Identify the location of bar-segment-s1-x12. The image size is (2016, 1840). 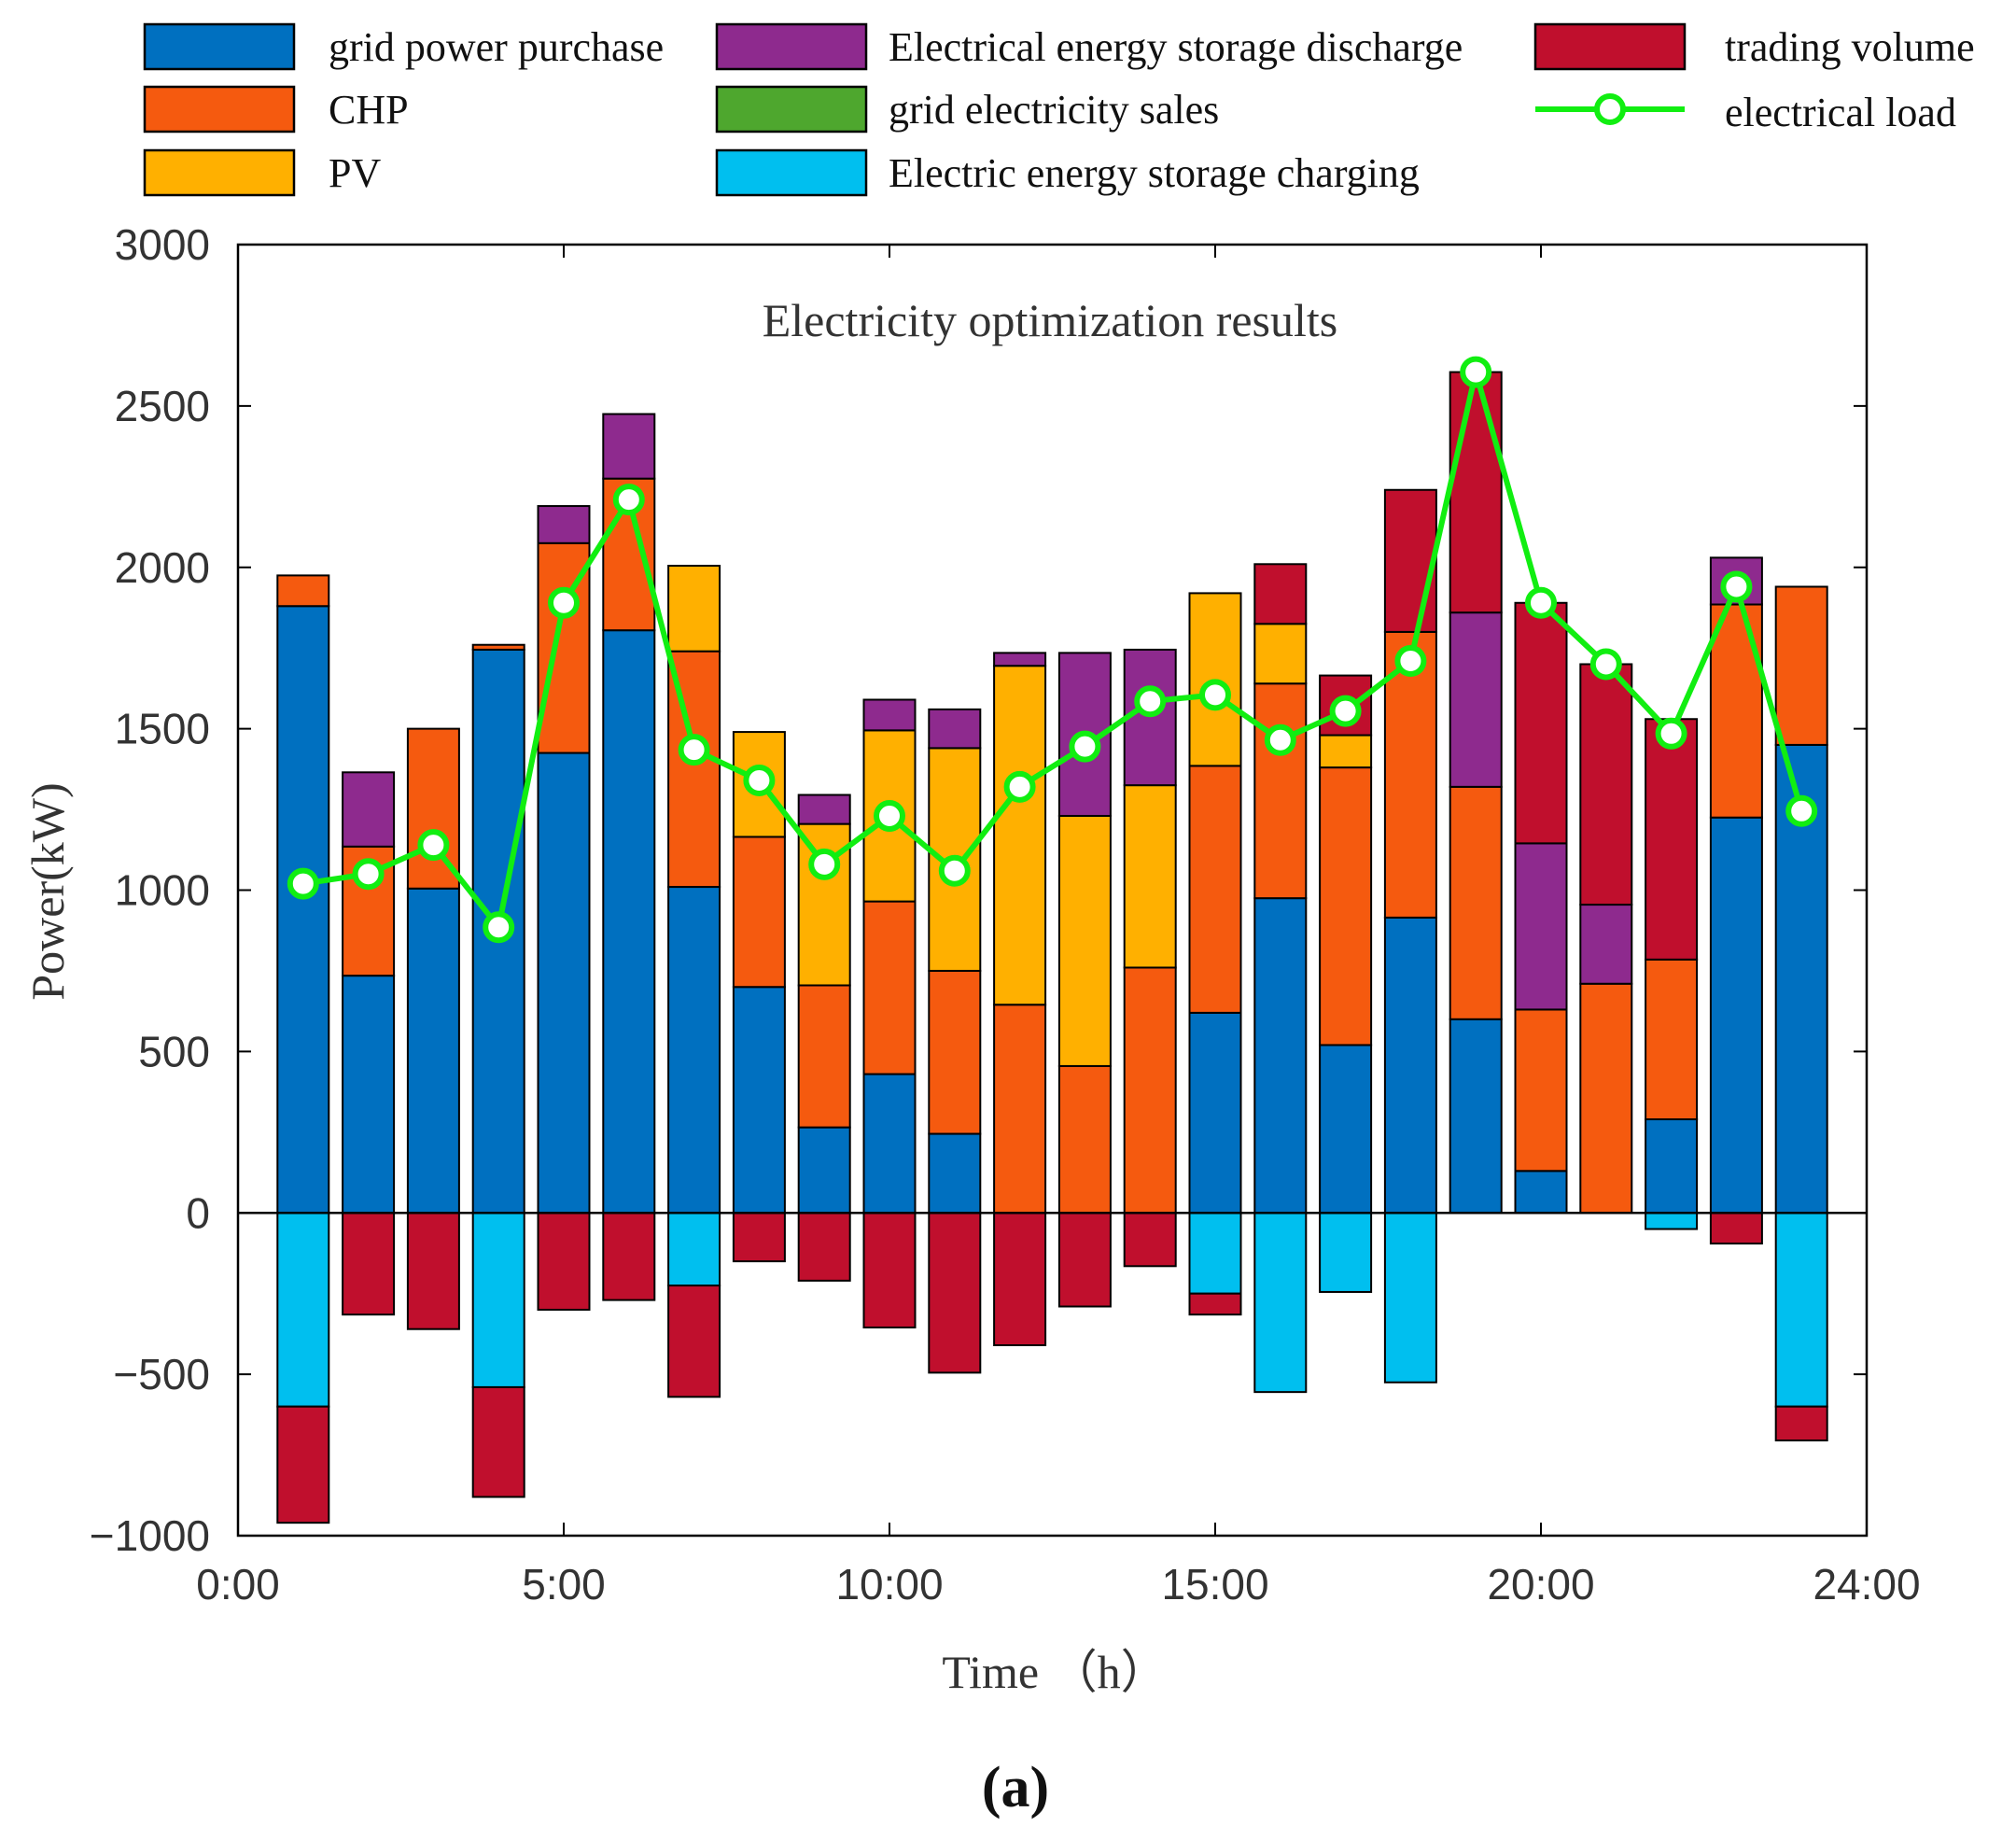
(1020, 1109).